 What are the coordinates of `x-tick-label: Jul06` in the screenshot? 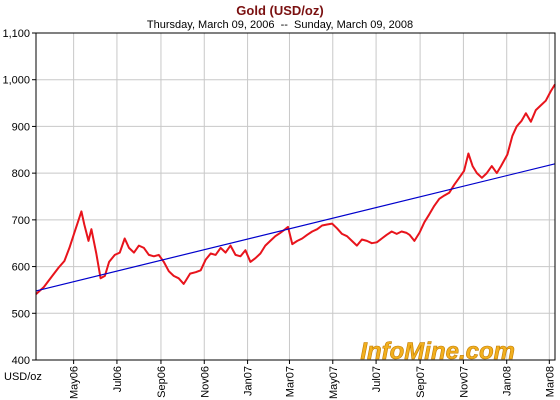 It's located at (118, 379).